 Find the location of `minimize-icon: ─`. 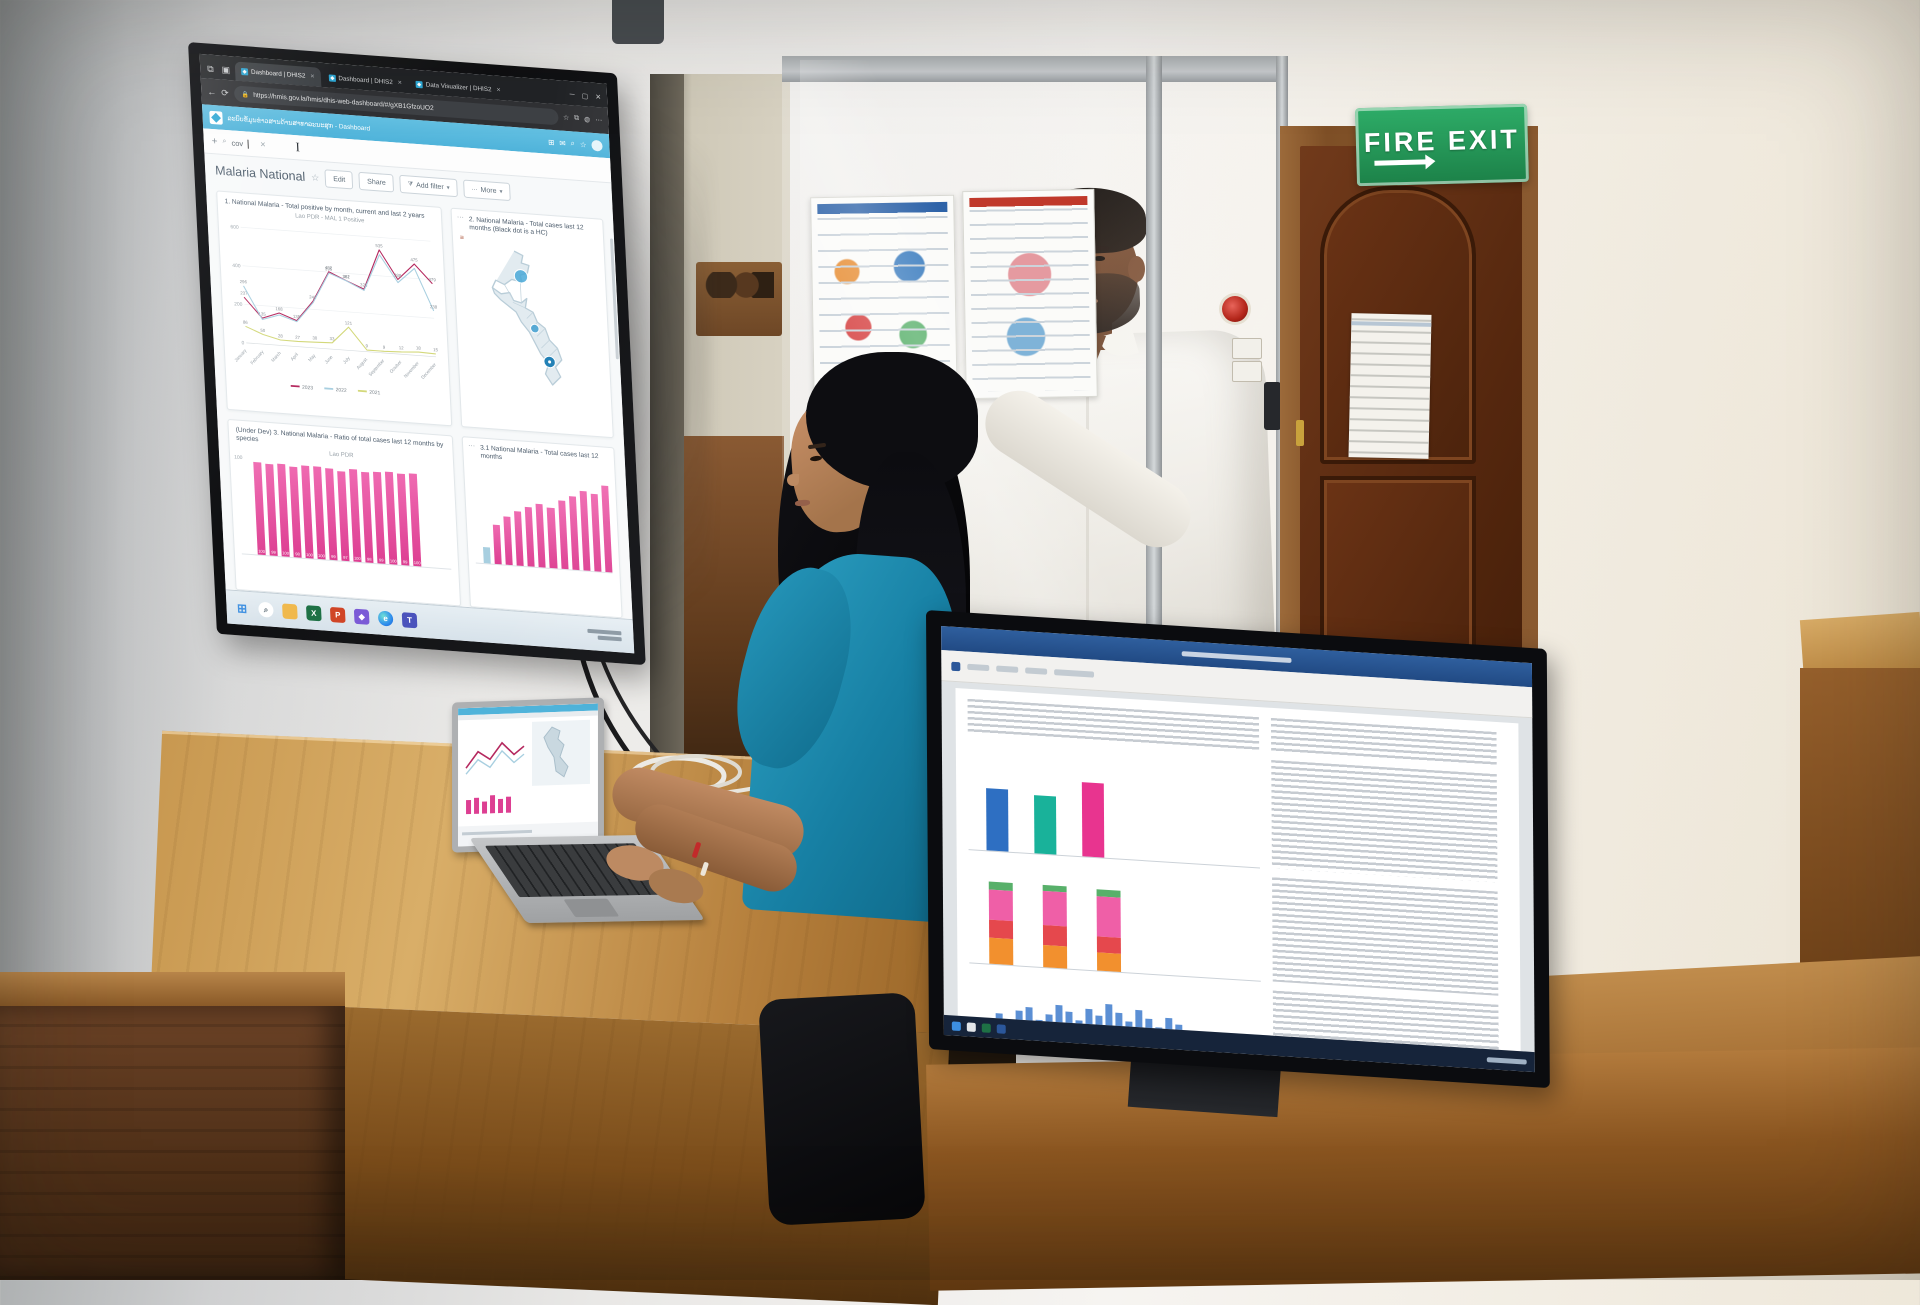

minimize-icon: ─ is located at coordinates (572, 95).